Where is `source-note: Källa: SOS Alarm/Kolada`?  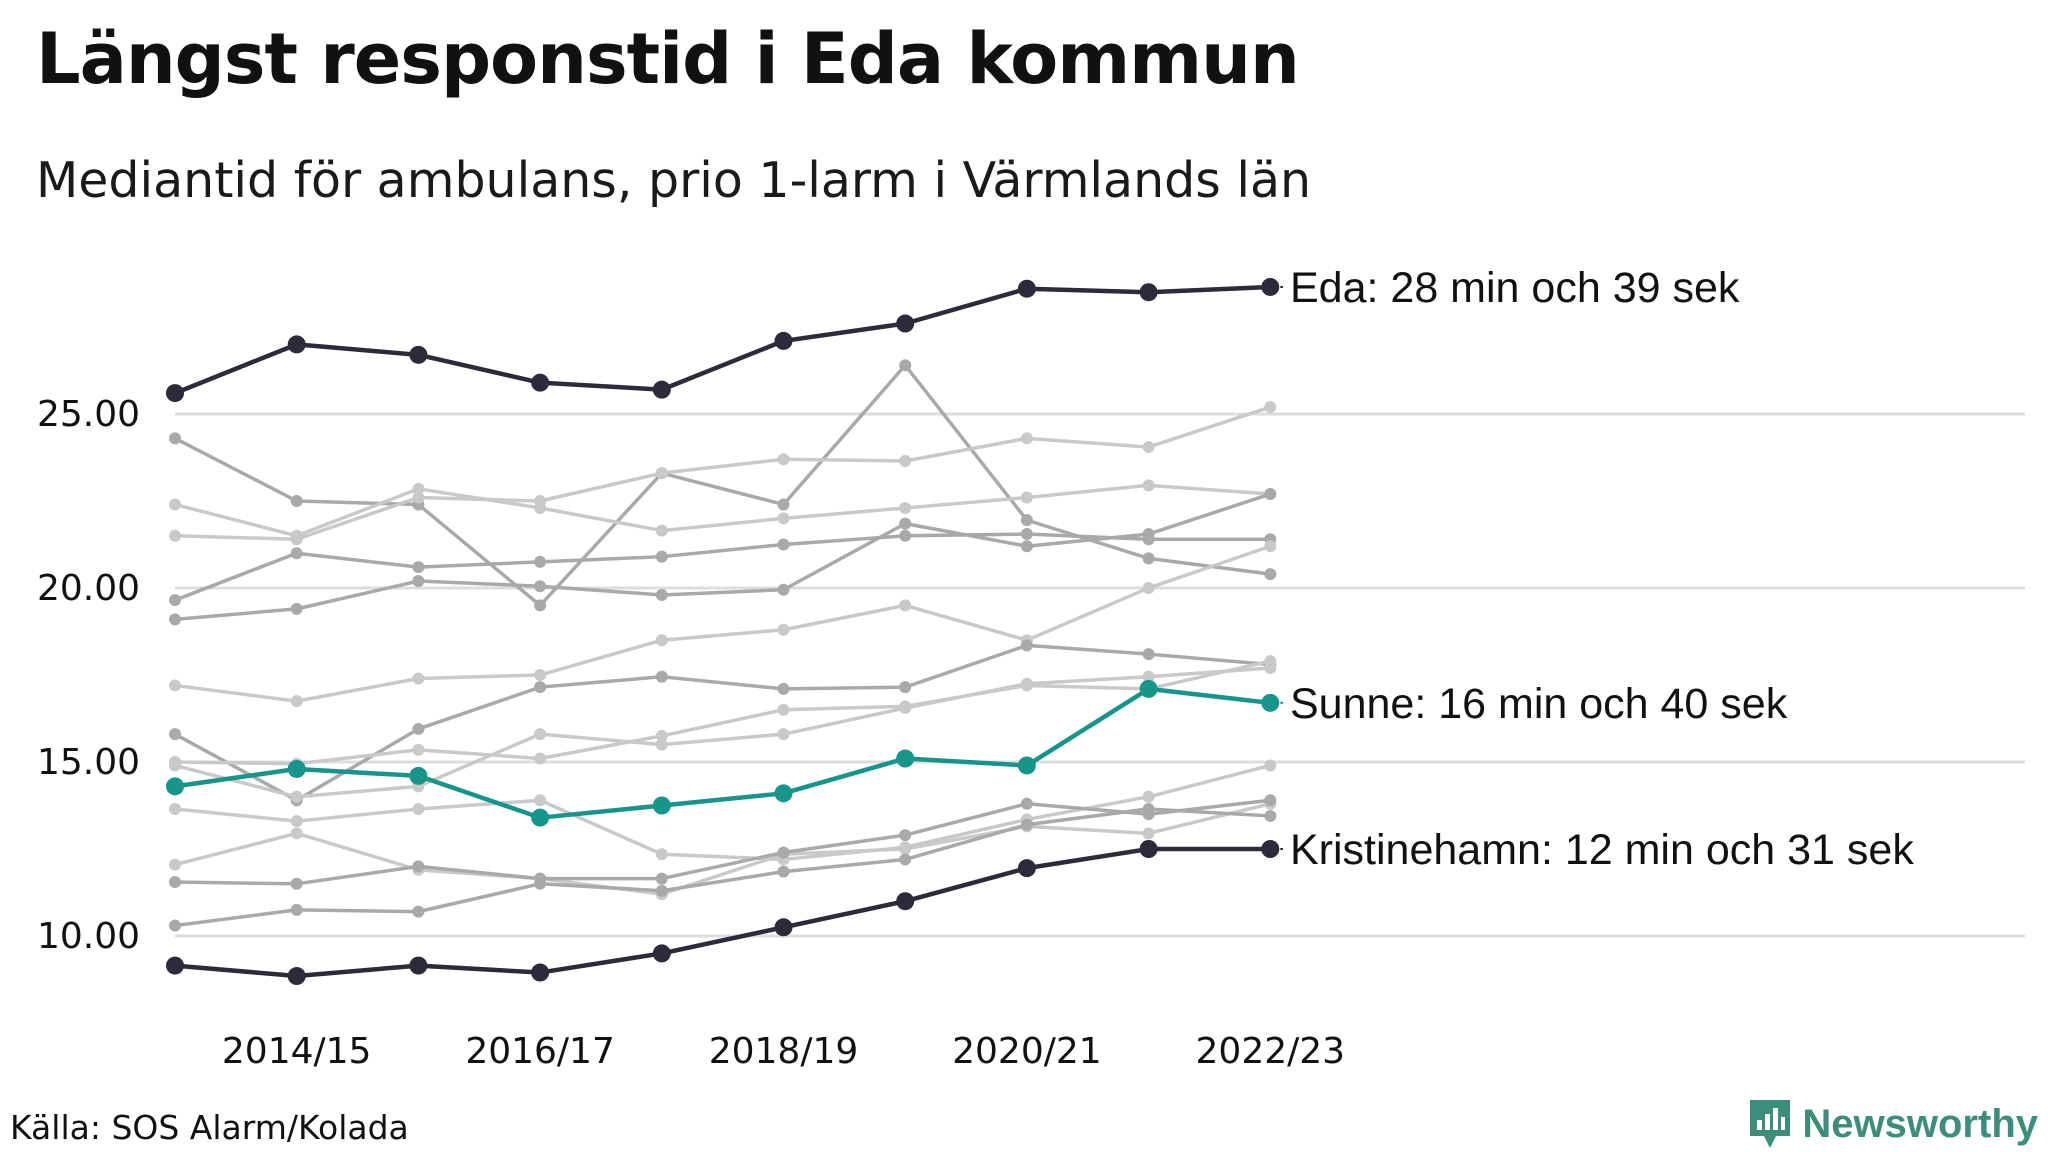 source-note: Källa: SOS Alarm/Kolada is located at coordinates (209, 1127).